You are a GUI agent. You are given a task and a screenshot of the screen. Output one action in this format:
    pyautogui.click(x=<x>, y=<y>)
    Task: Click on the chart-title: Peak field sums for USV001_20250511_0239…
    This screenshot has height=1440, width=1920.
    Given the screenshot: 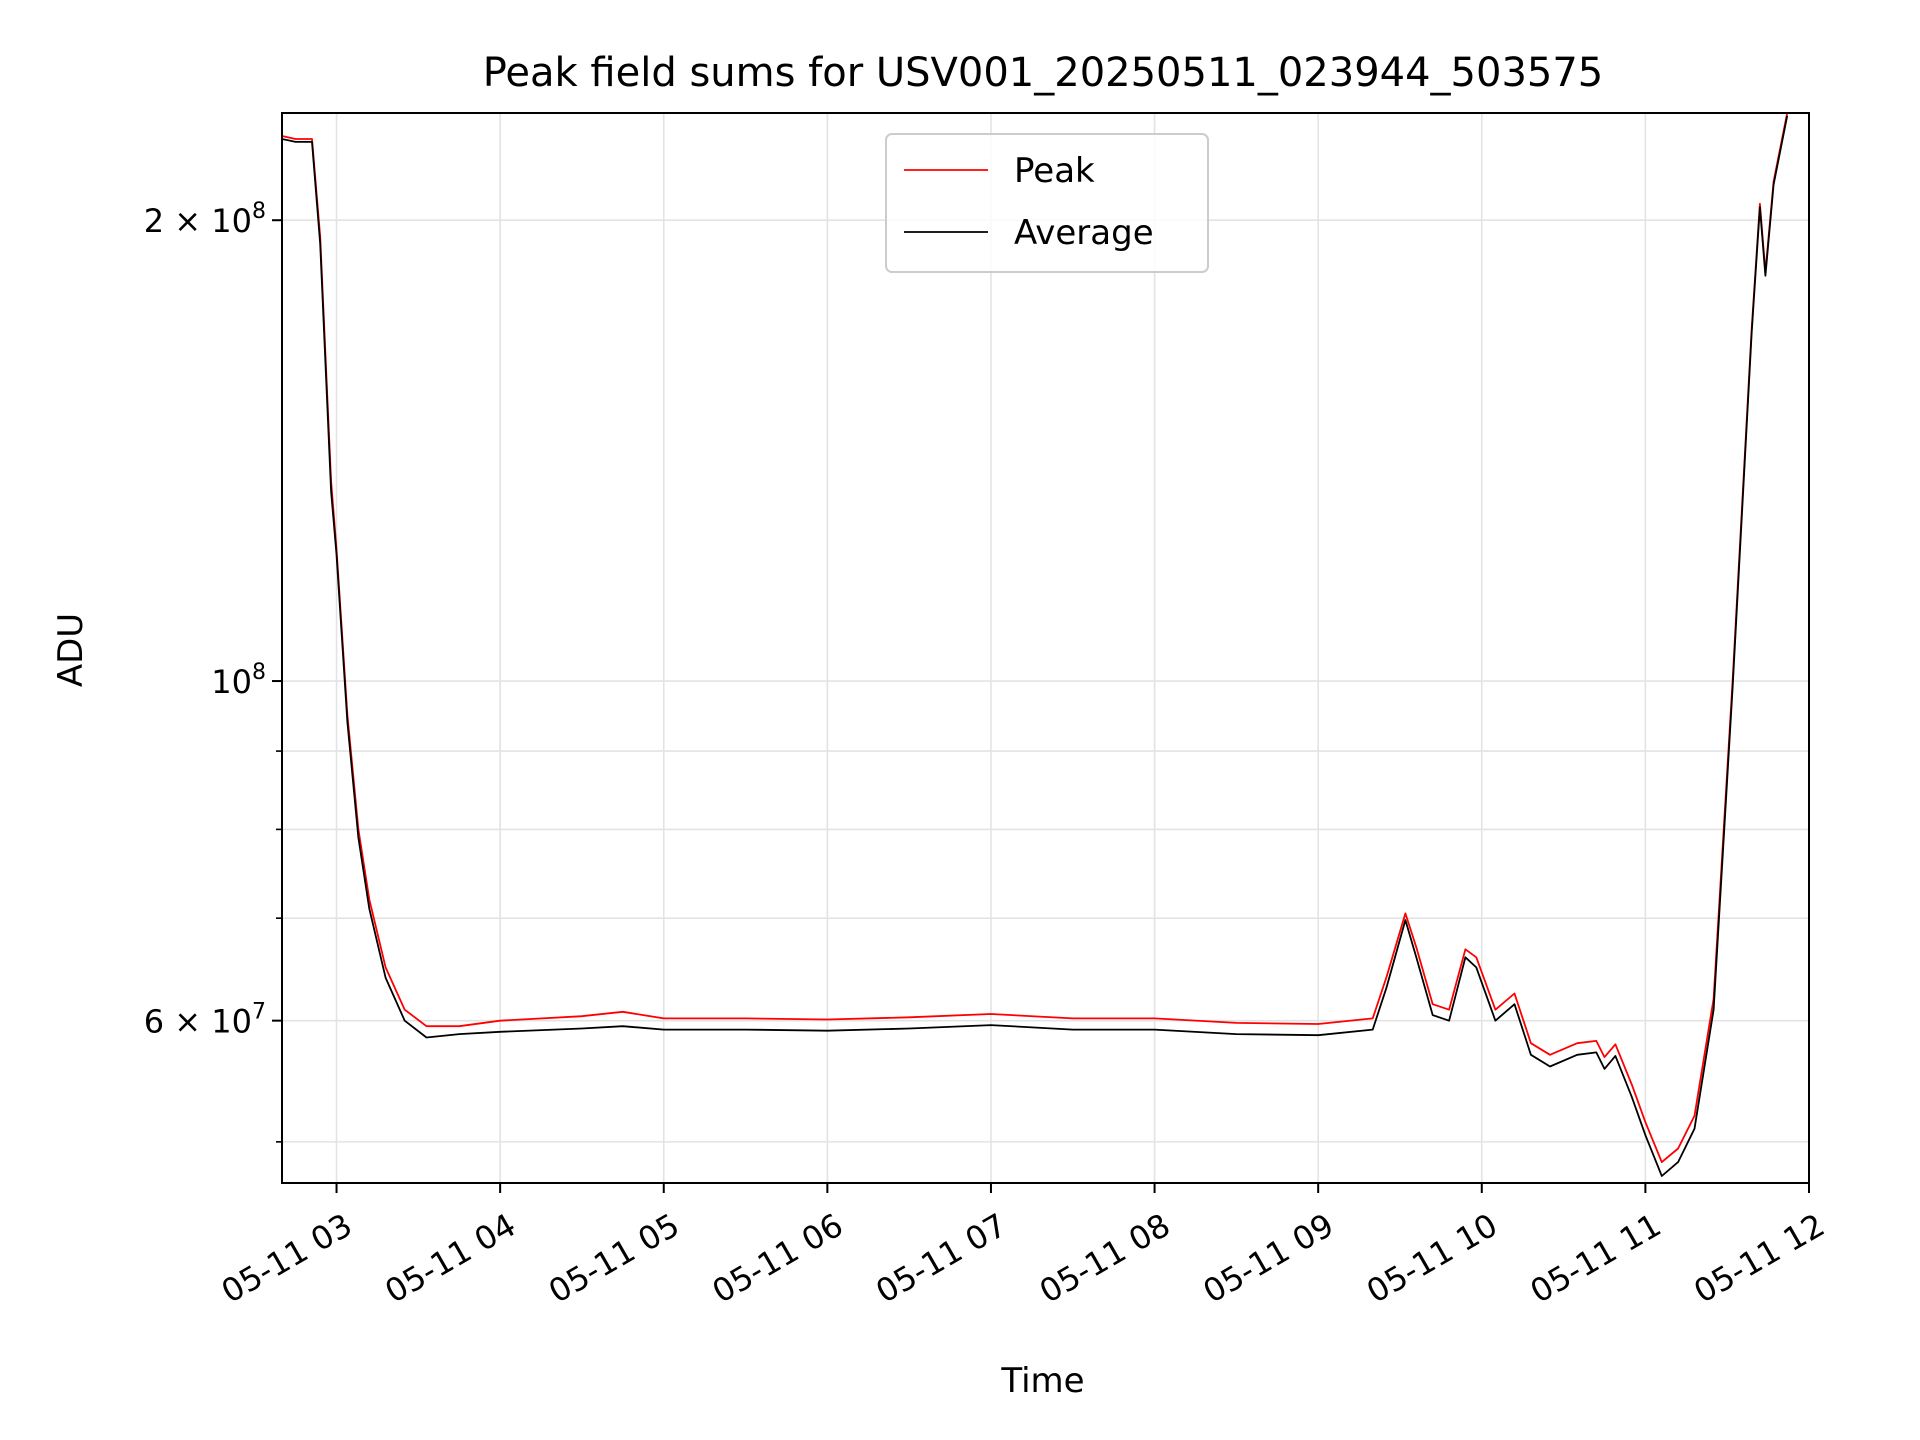 What is the action you would take?
    pyautogui.click(x=1043, y=73)
    